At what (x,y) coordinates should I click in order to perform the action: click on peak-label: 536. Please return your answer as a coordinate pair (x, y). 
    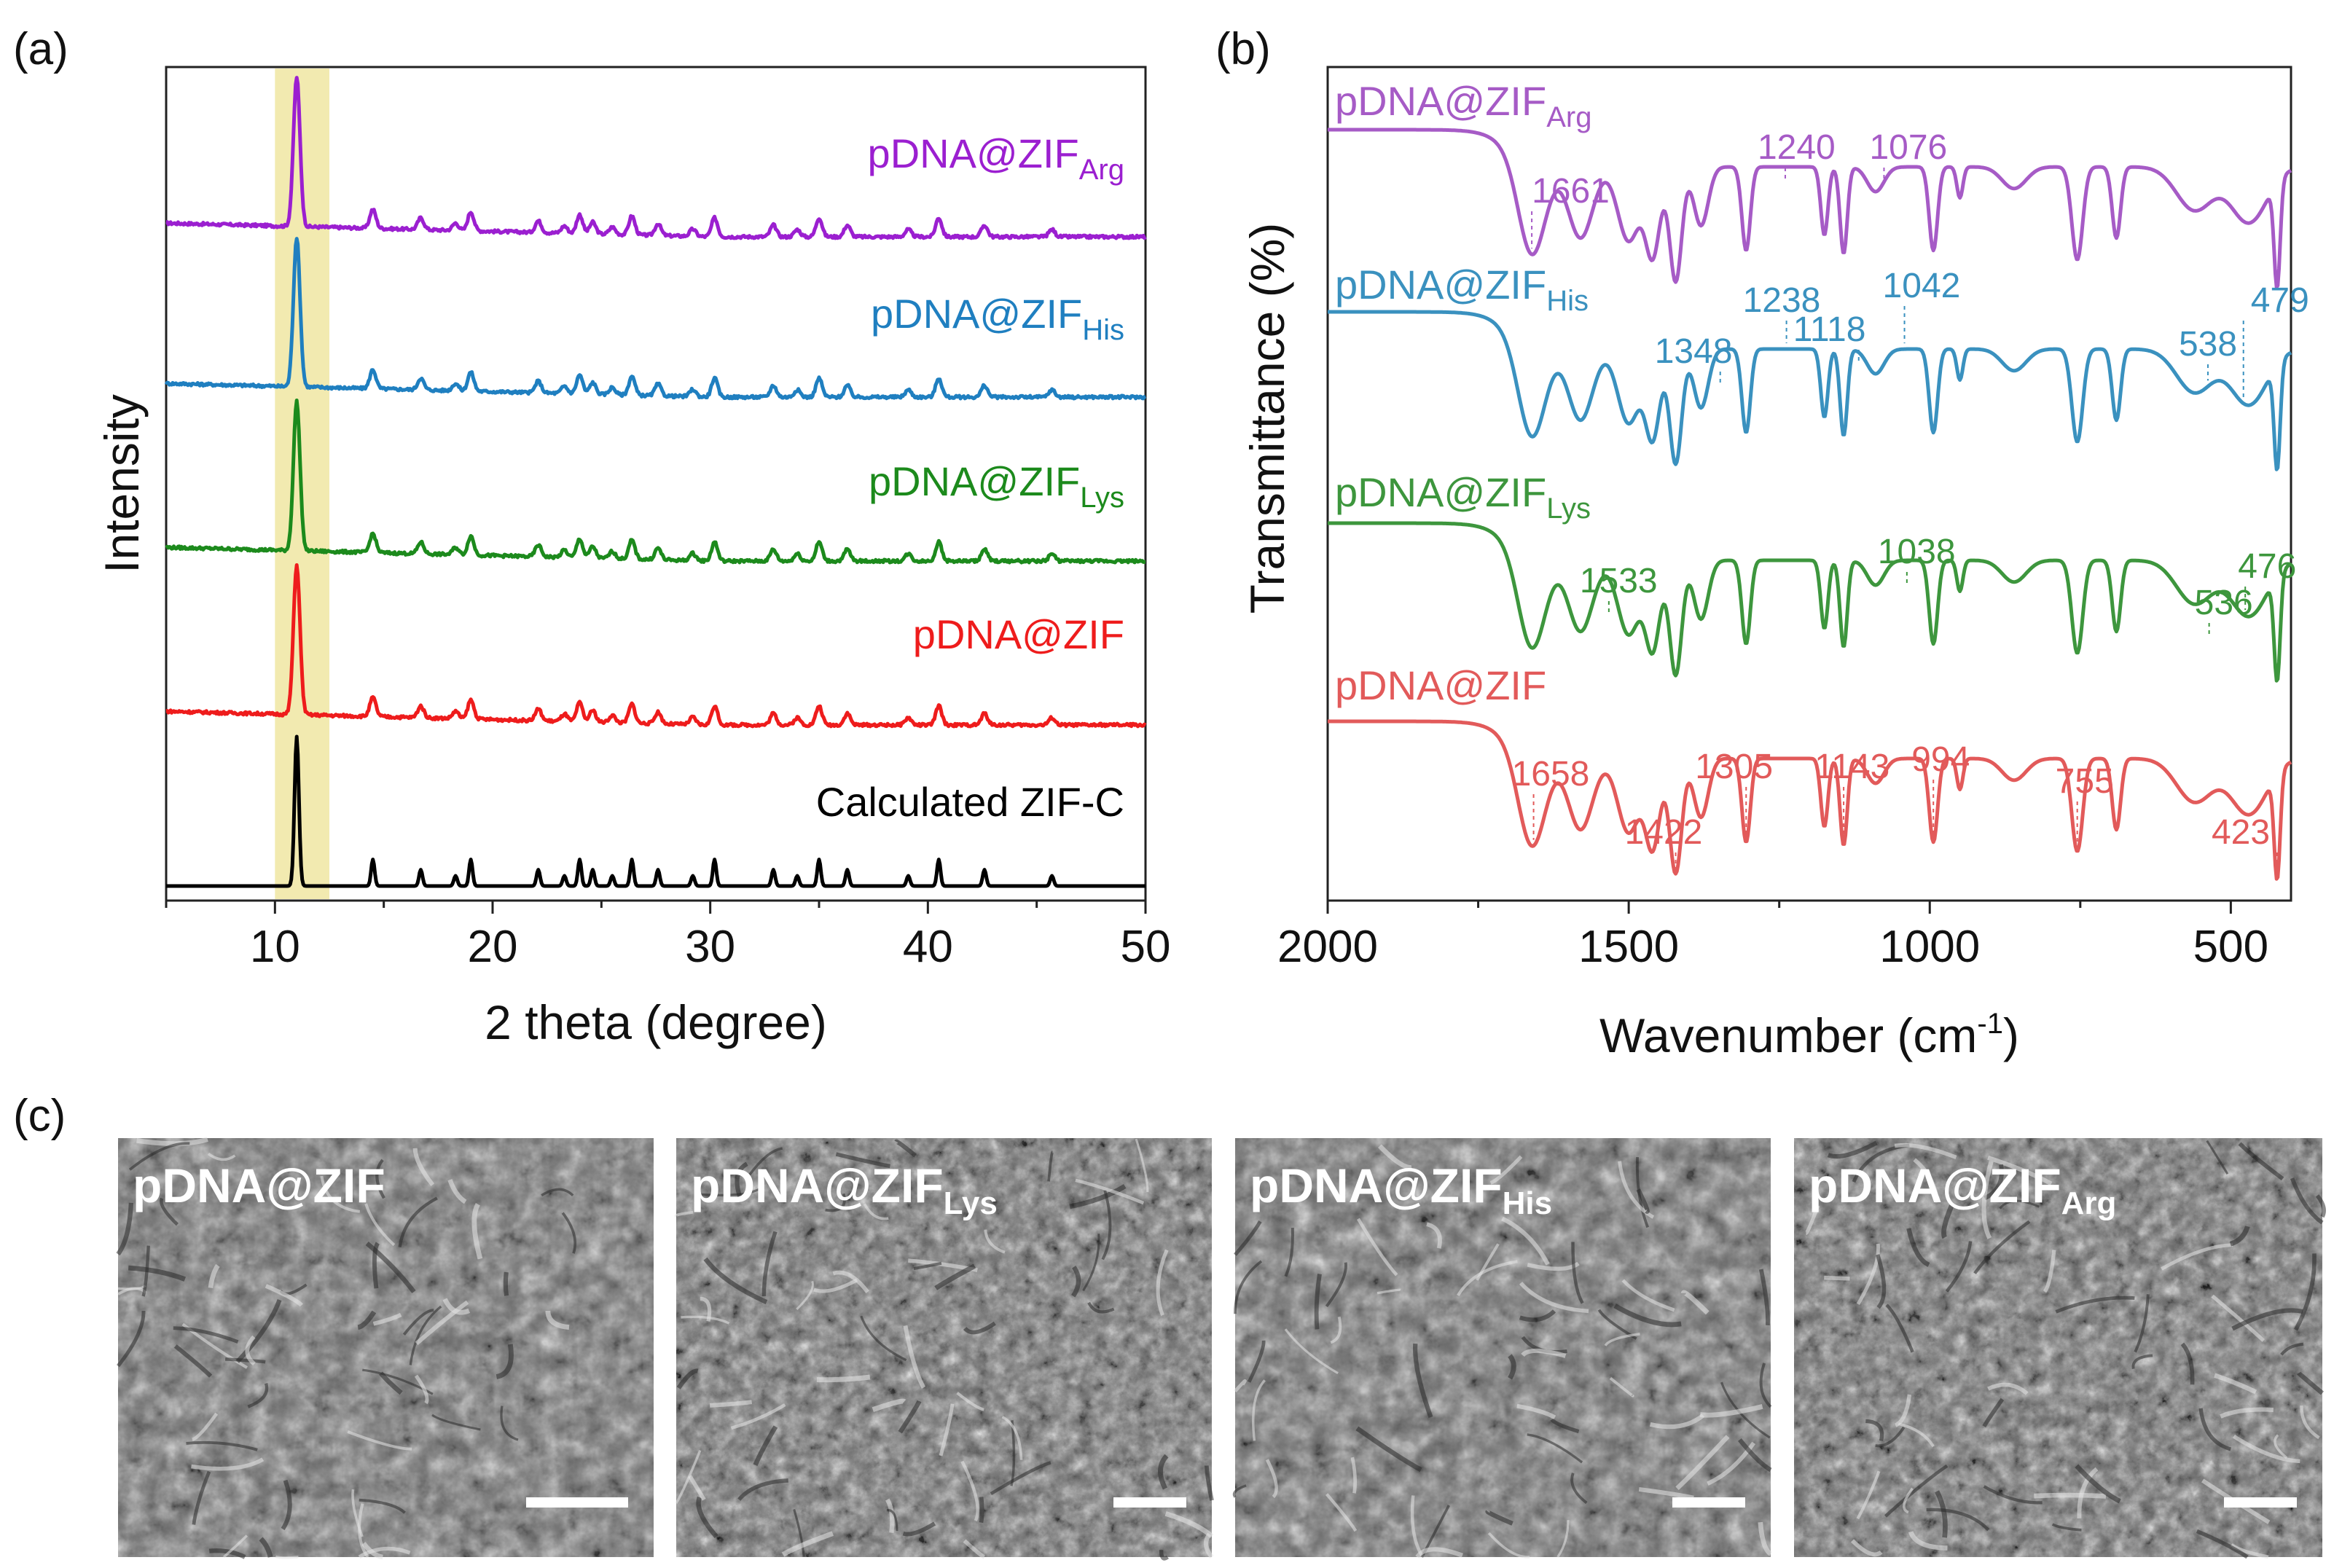
    Looking at the image, I should click on (2224, 603).